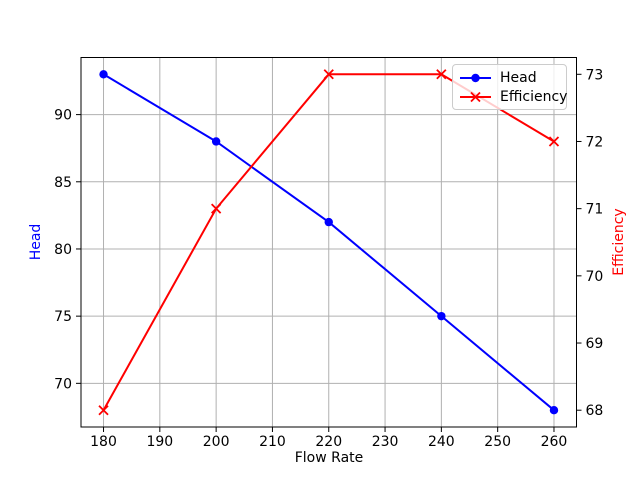  I want to click on legend-swatch-efficiency, so click(475, 96).